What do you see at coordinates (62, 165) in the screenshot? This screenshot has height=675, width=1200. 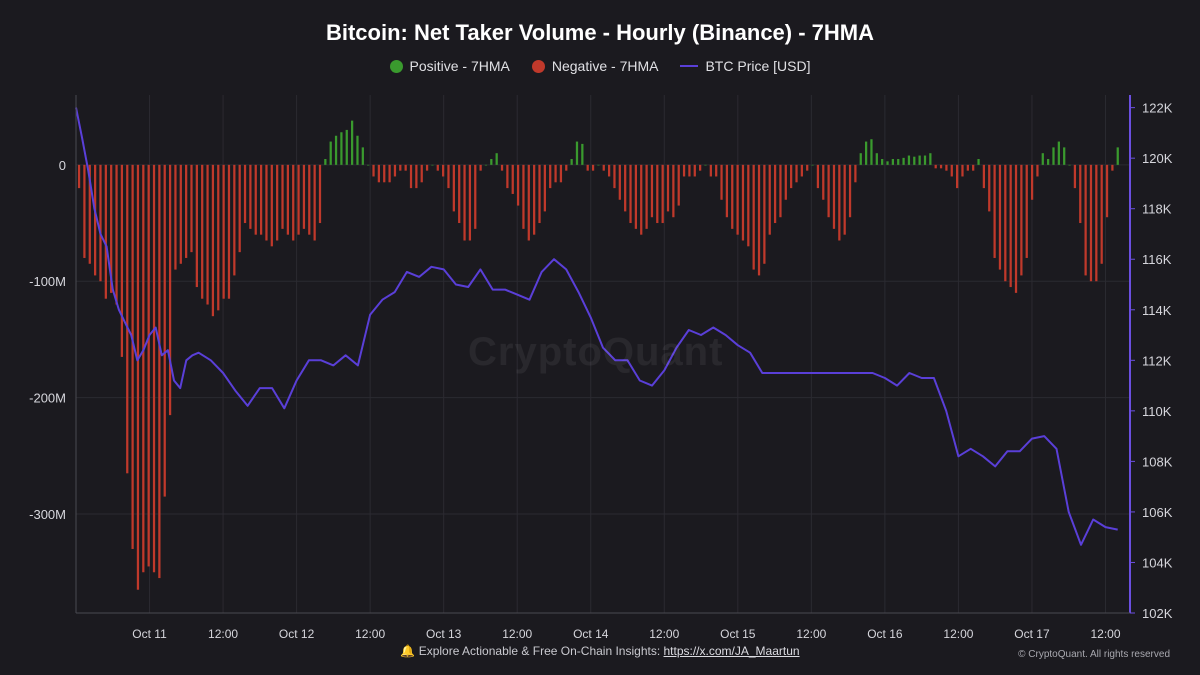 I see `left-y-tick-label: 0` at bounding box center [62, 165].